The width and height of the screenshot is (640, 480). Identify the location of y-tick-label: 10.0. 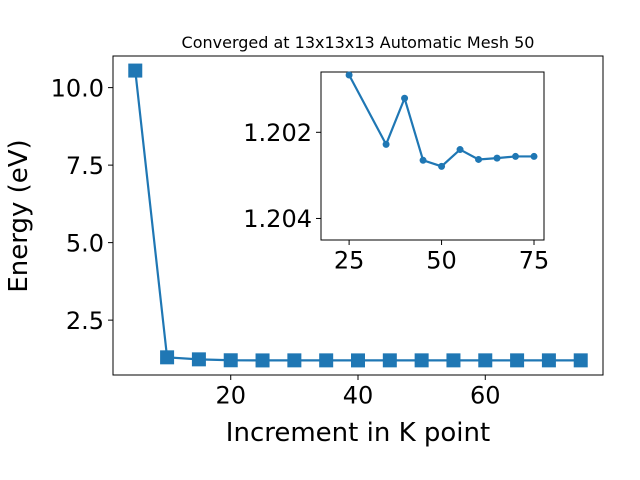
(77, 88).